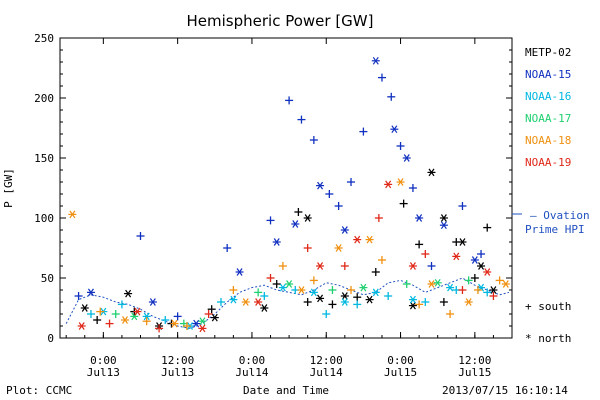 This screenshot has height=400, width=600. Describe the element at coordinates (548, 96) in the screenshot. I see `legend-entry: NOAA-16` at that location.